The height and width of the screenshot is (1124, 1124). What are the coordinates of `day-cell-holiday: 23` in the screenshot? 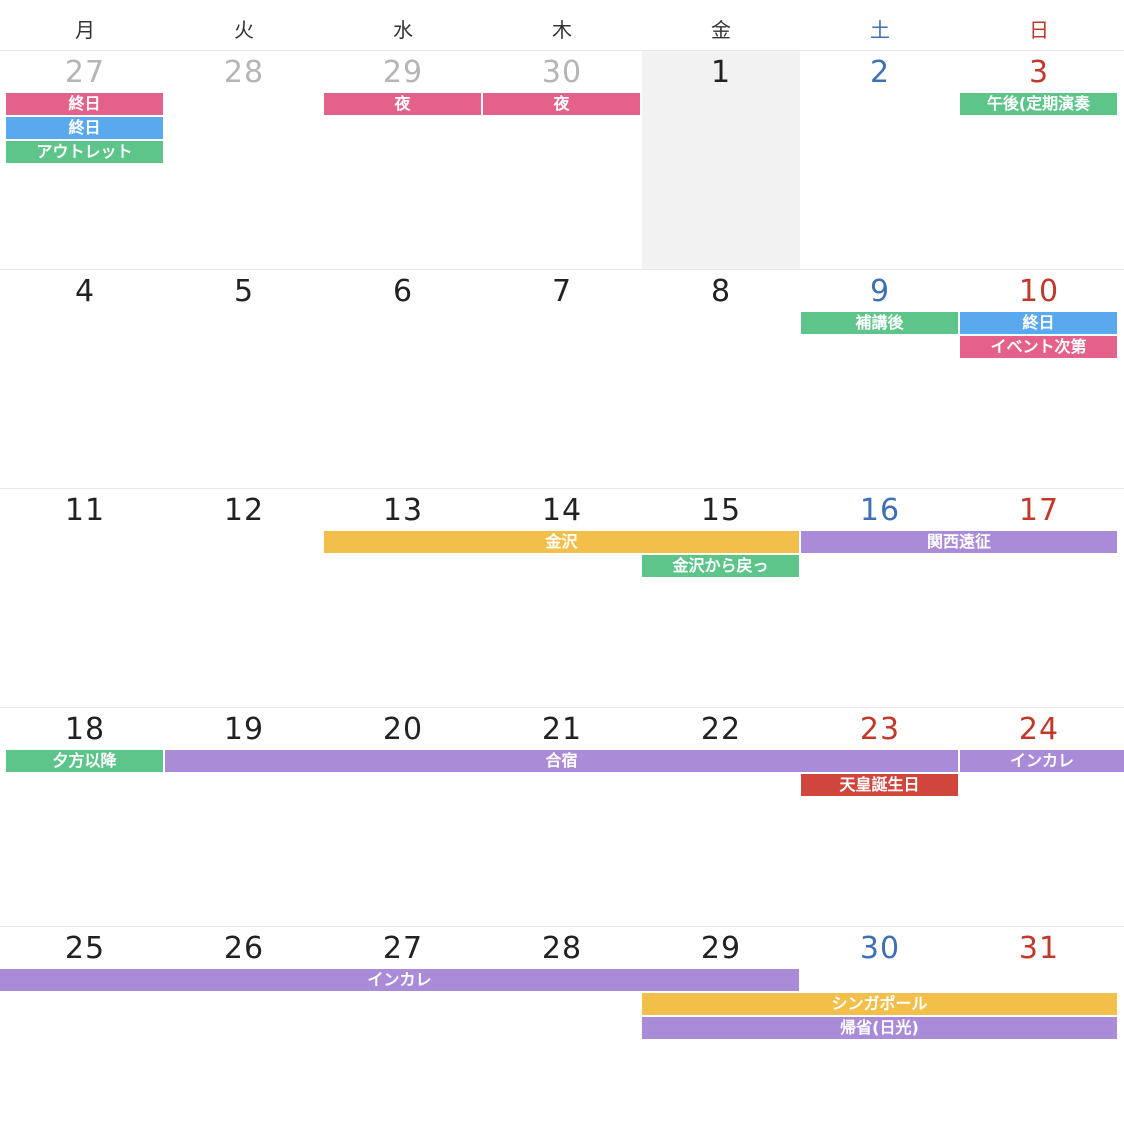 It's located at (880, 729).